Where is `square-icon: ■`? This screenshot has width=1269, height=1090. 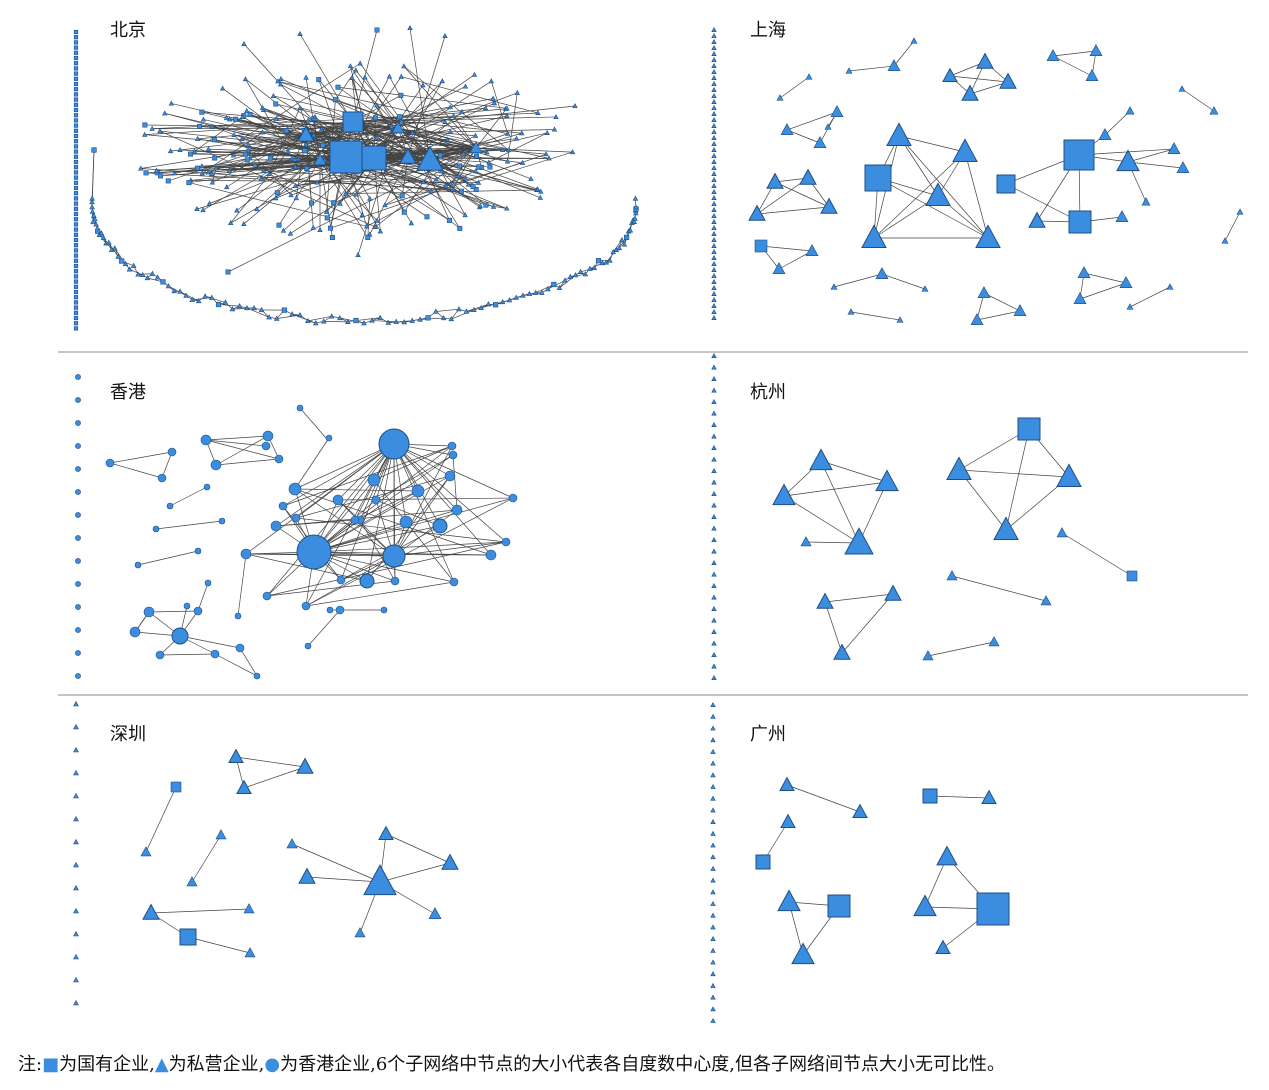
square-icon: ■ is located at coordinates (51, 1064).